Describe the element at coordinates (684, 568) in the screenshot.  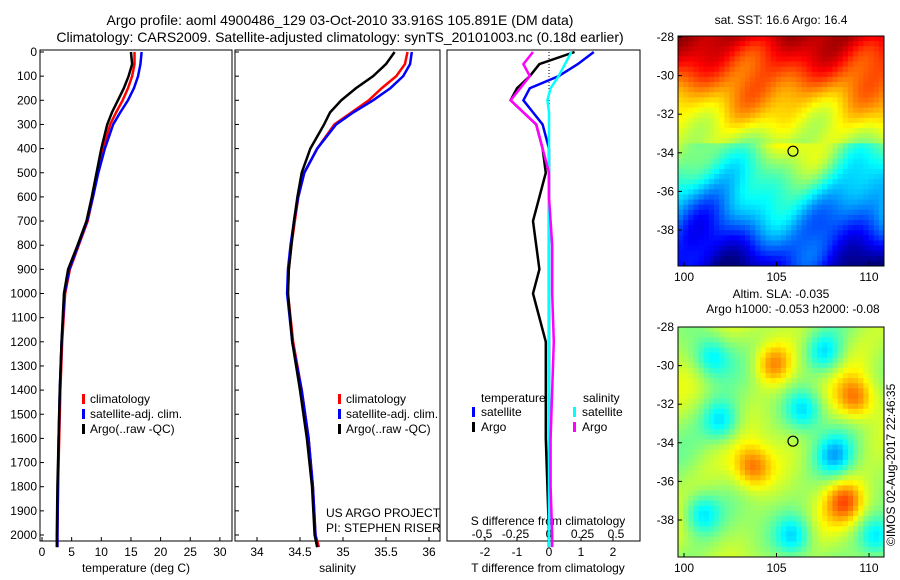
I see `x-tick-label: 100` at that location.